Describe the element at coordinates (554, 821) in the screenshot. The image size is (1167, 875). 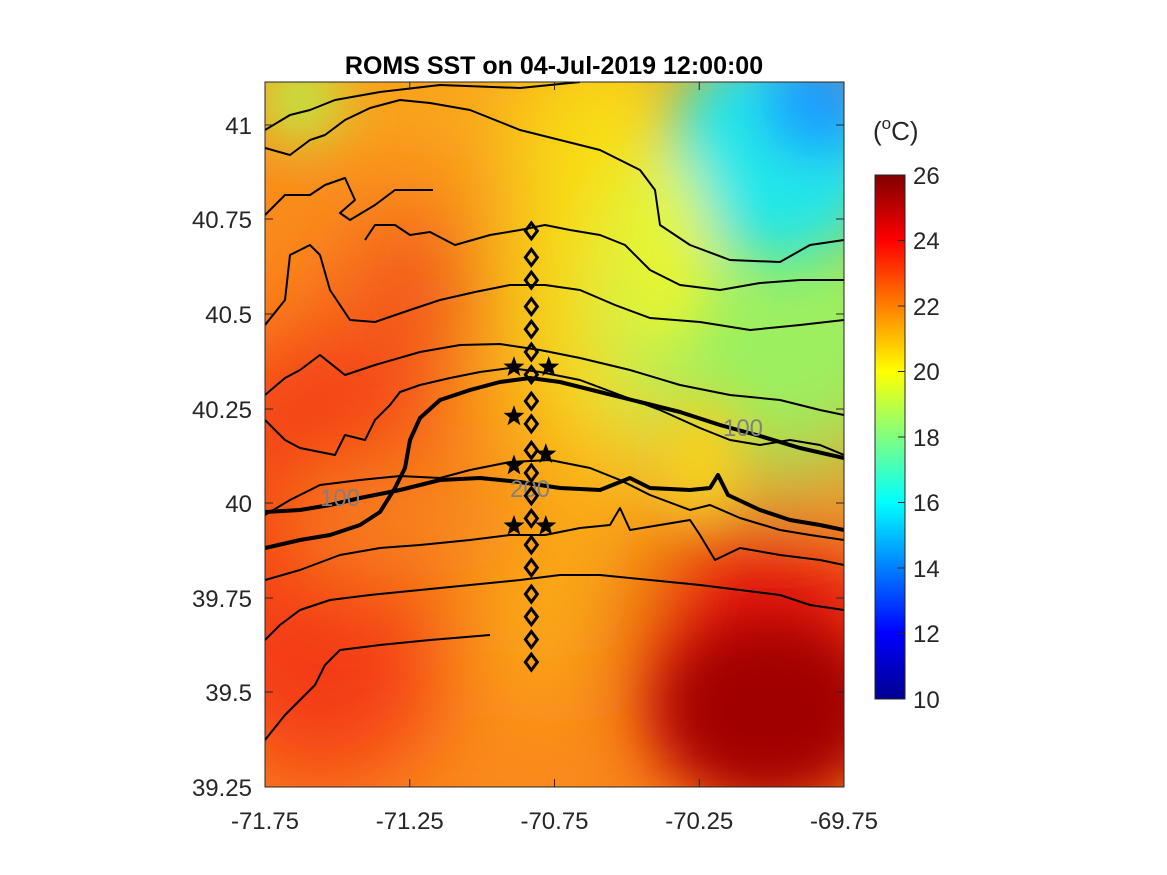
I see `x-tick-label: -70.75` at that location.